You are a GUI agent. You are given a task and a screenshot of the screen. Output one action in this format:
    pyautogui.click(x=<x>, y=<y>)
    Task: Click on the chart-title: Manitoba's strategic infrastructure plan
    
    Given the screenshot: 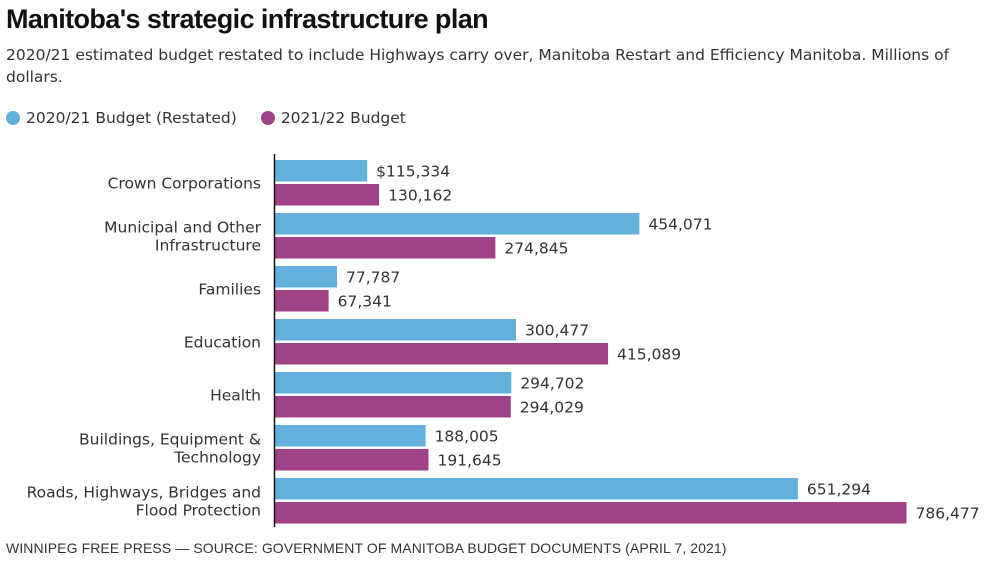 What is the action you would take?
    pyautogui.click(x=247, y=19)
    